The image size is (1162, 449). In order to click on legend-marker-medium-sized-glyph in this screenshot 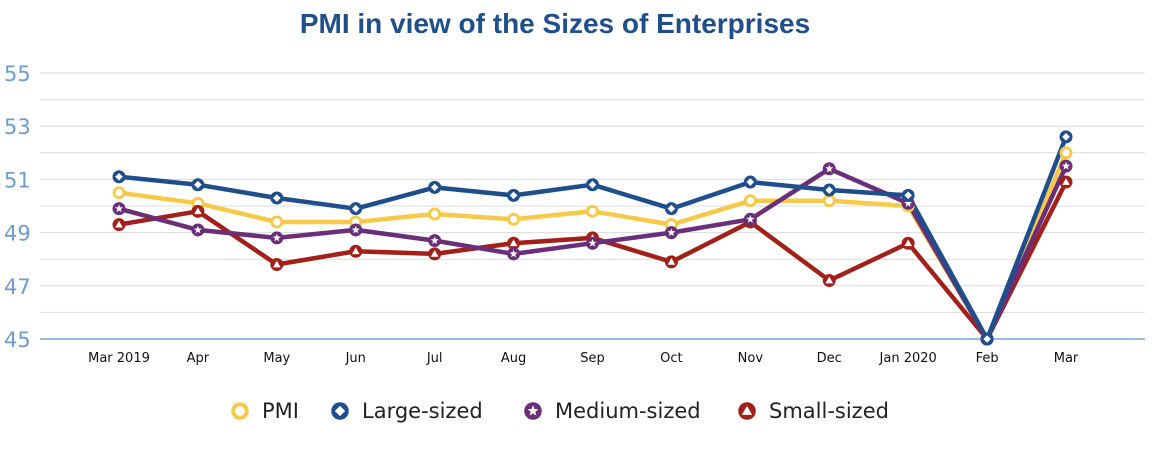, I will do `click(533, 410)`.